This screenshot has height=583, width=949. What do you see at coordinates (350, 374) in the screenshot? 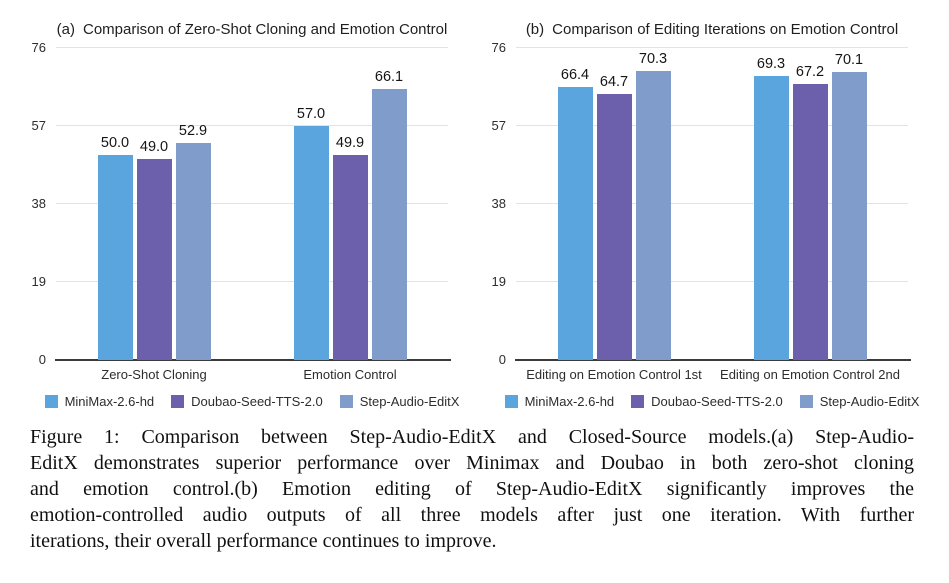
I see `category-label: Emotion Control` at bounding box center [350, 374].